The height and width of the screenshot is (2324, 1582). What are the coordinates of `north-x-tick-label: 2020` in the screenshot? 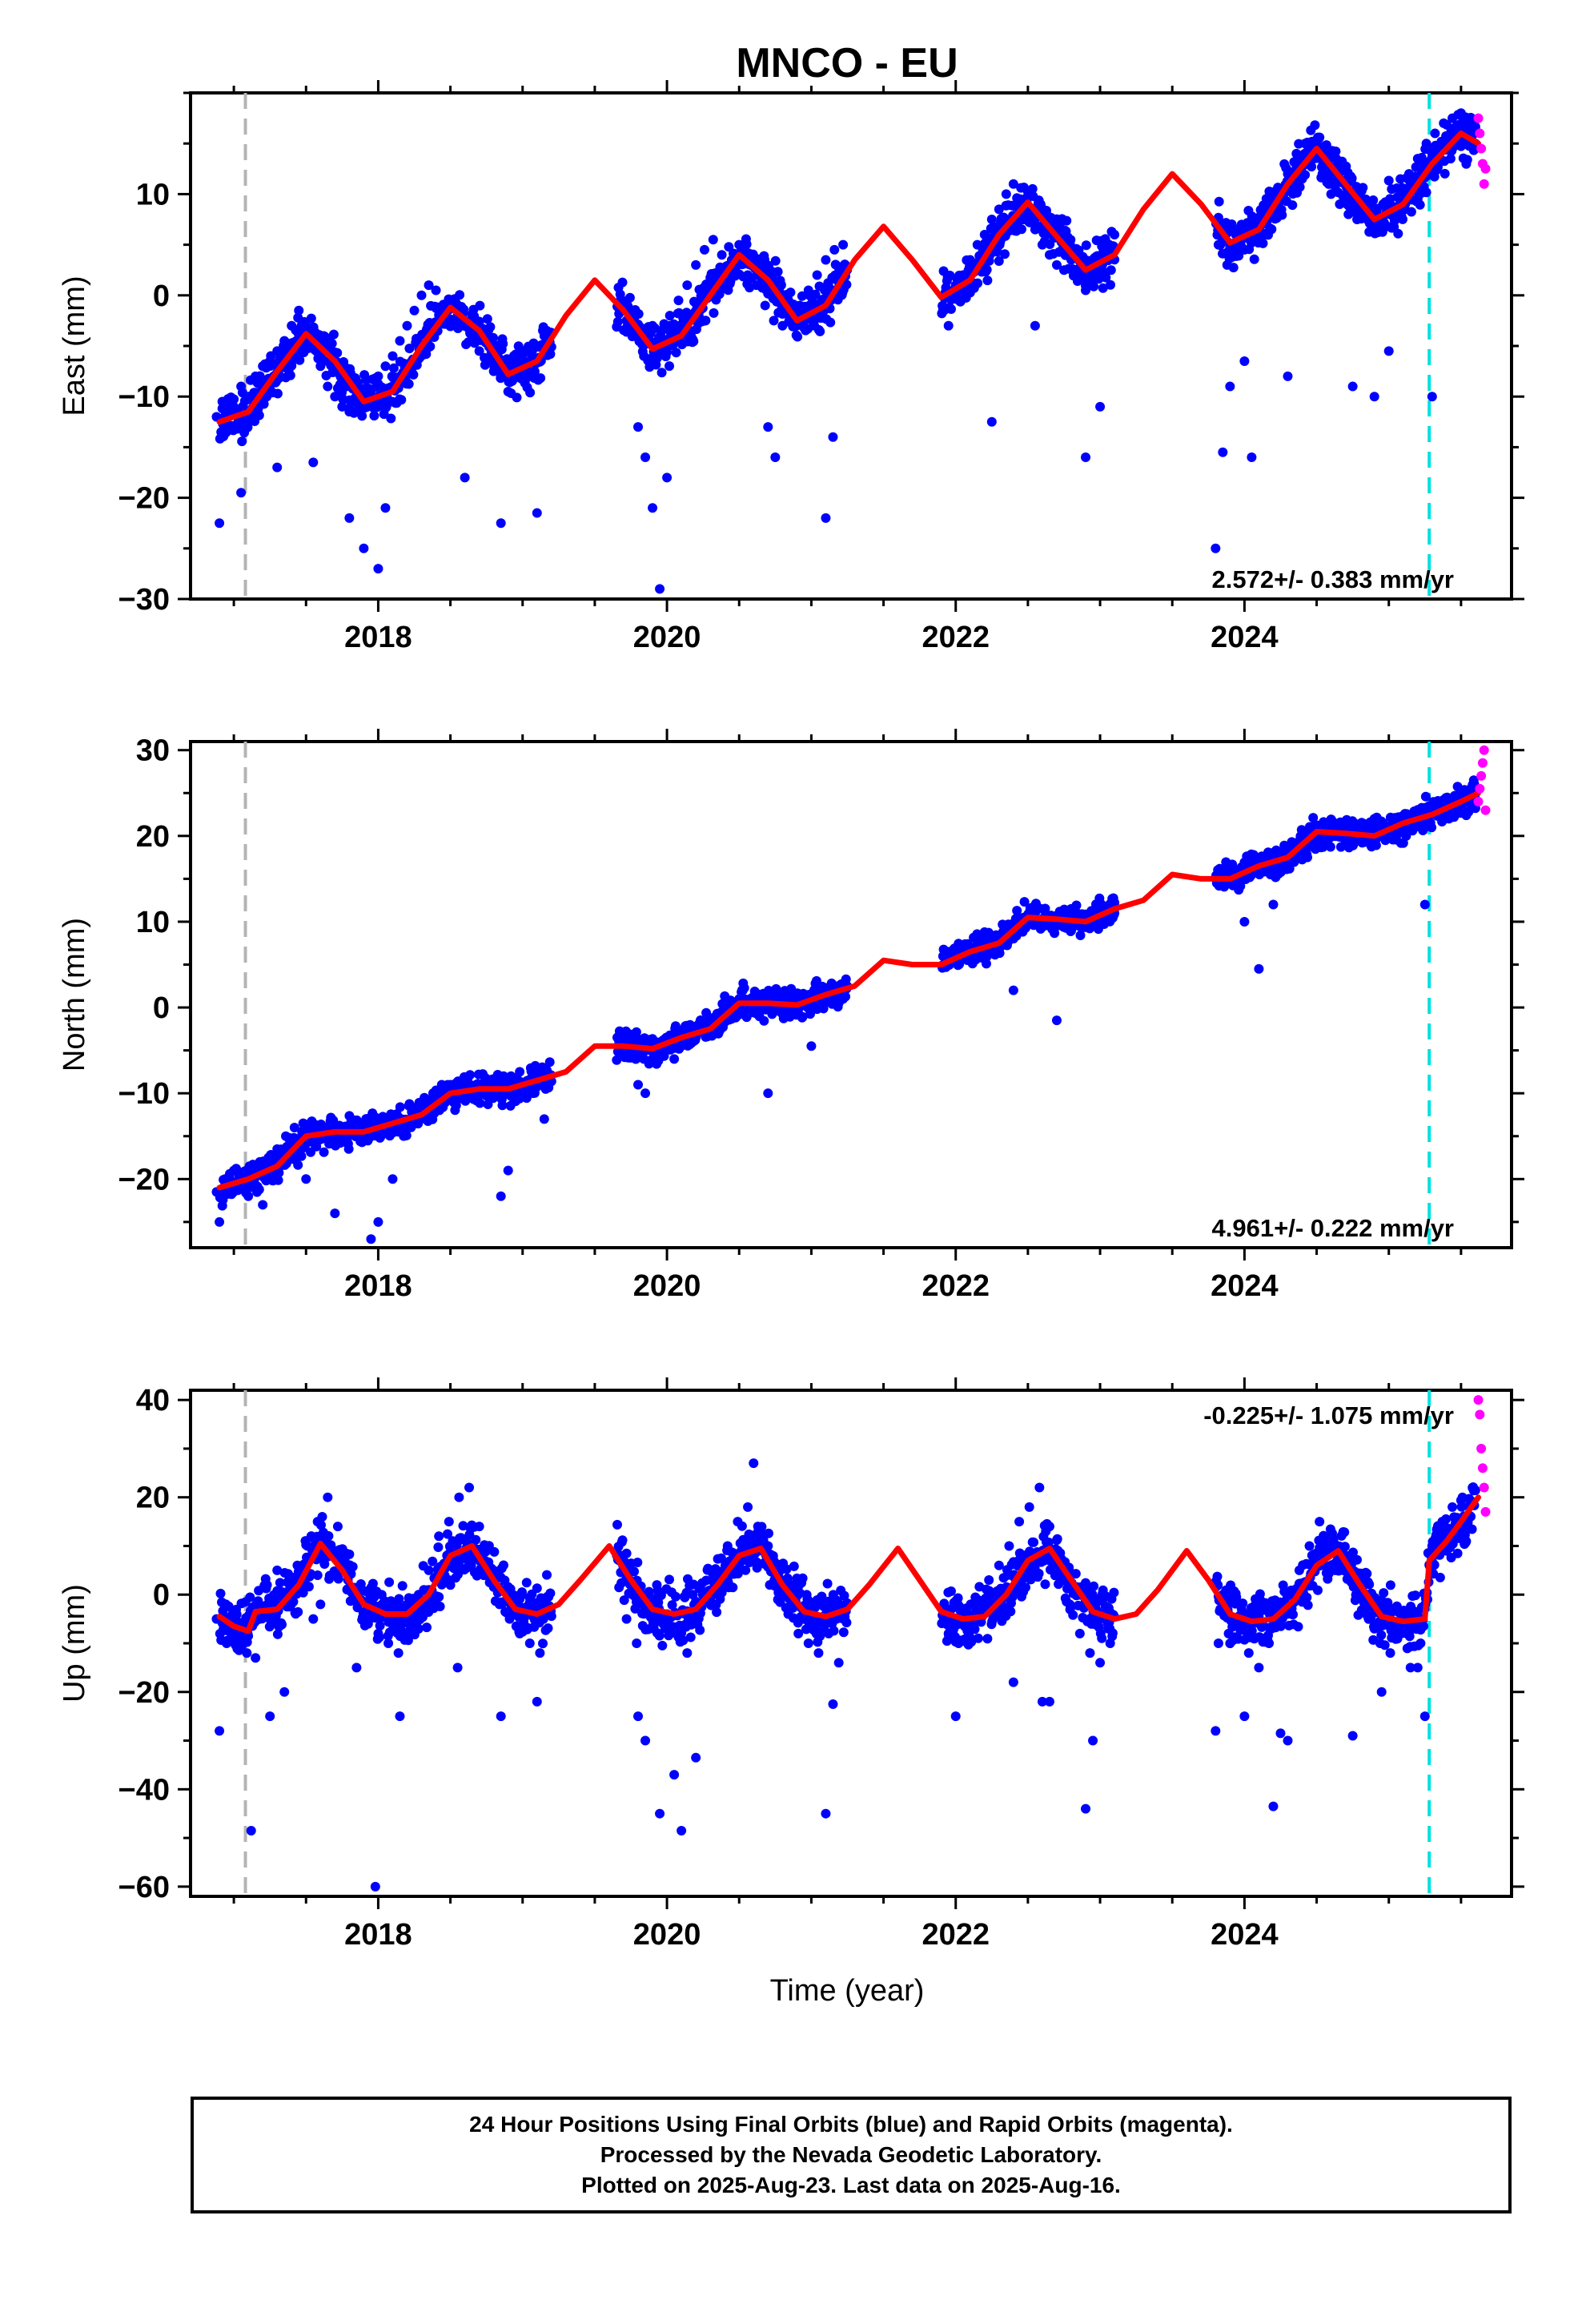 It's located at (667, 1286).